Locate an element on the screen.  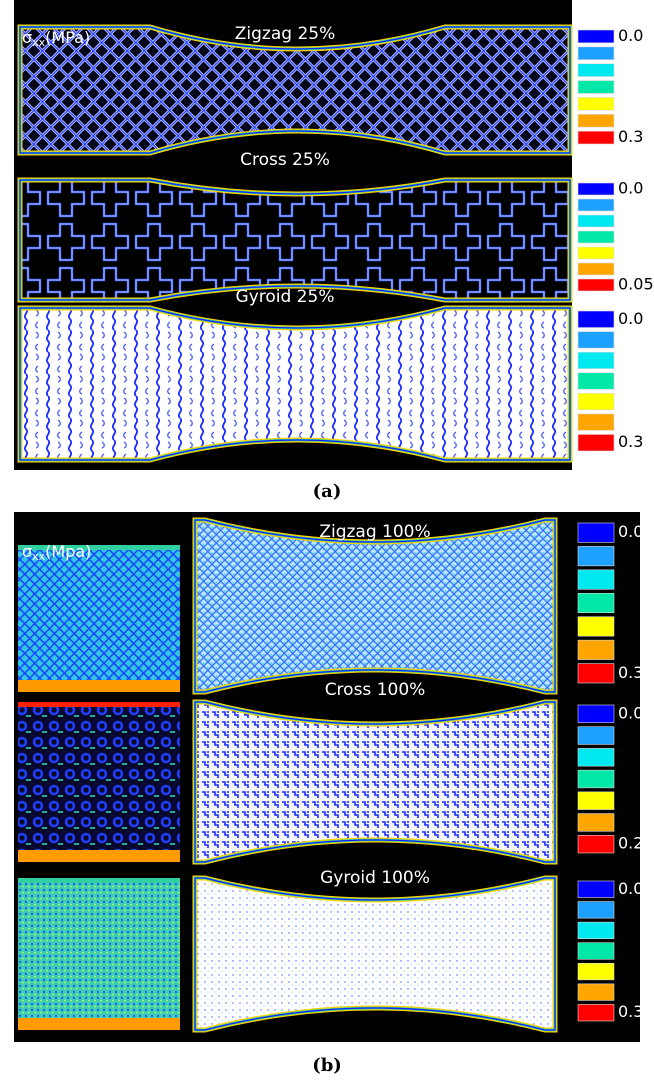
specimen: Gyroid 25% is located at coordinates (295, 375).